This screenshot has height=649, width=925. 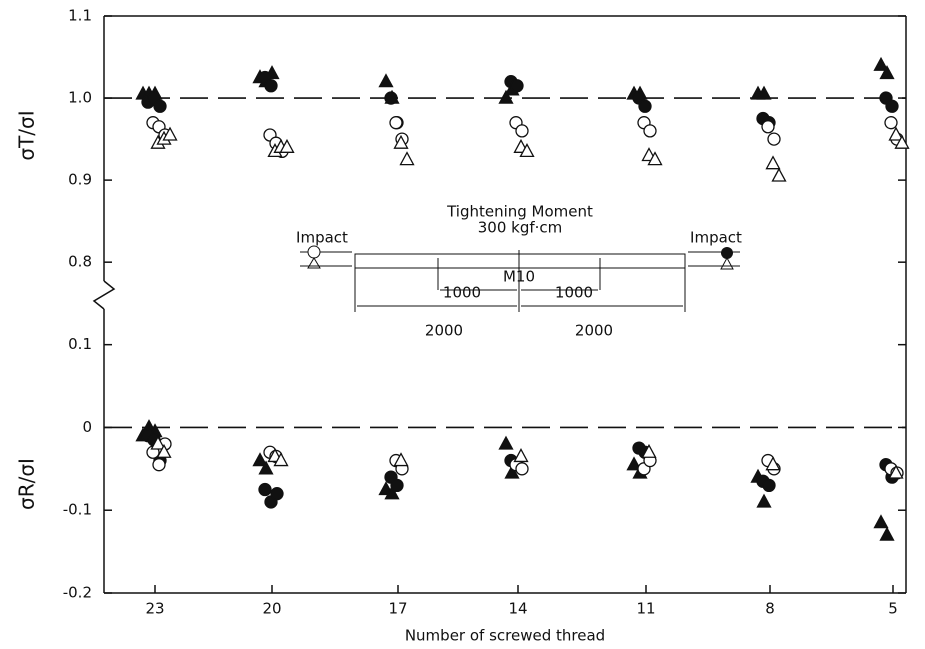 What do you see at coordinates (314, 252) in the screenshot?
I see `legend-open-circle` at bounding box center [314, 252].